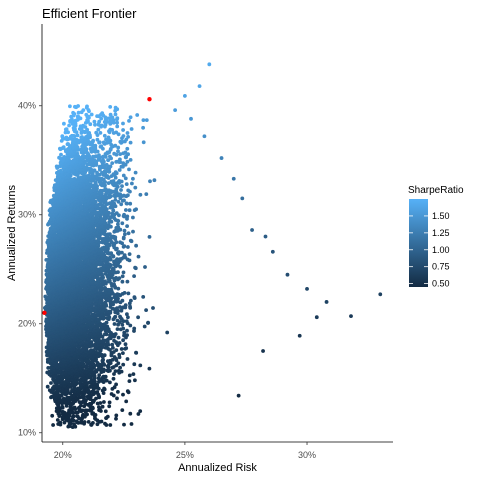 The height and width of the screenshot is (480, 480). What do you see at coordinates (89, 13) in the screenshot?
I see `chart-title: Efficient Frontier` at bounding box center [89, 13].